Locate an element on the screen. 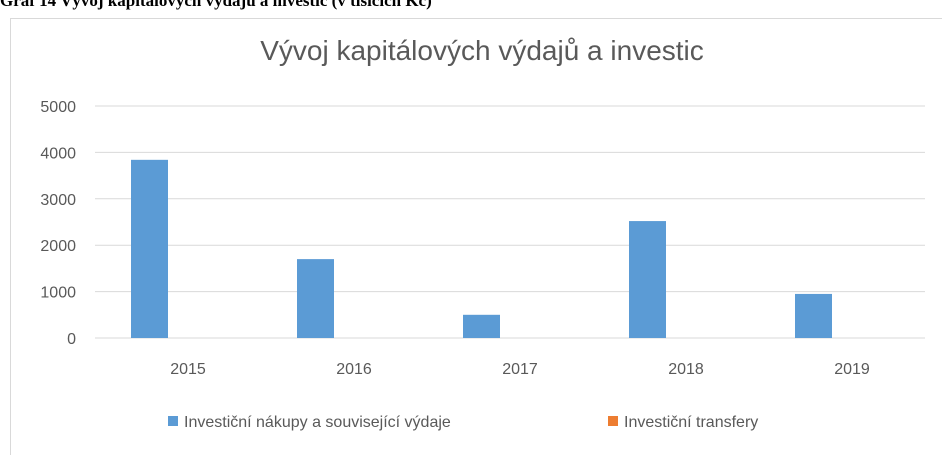 This screenshot has height=455, width=942. legend-label: Investiční nákupy a související výdaje is located at coordinates (317, 422).